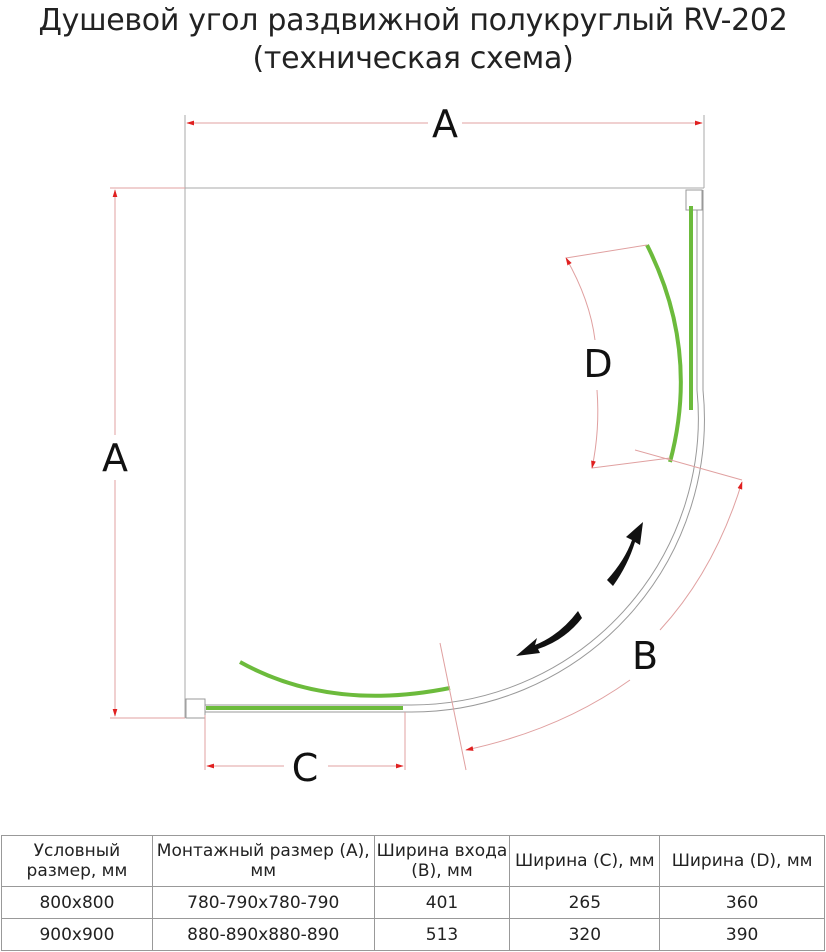 This screenshot has height=952, width=826. Describe the element at coordinates (442, 861) in the screenshot. I see `header-cell: Ширина входа (B), мм` at that location.